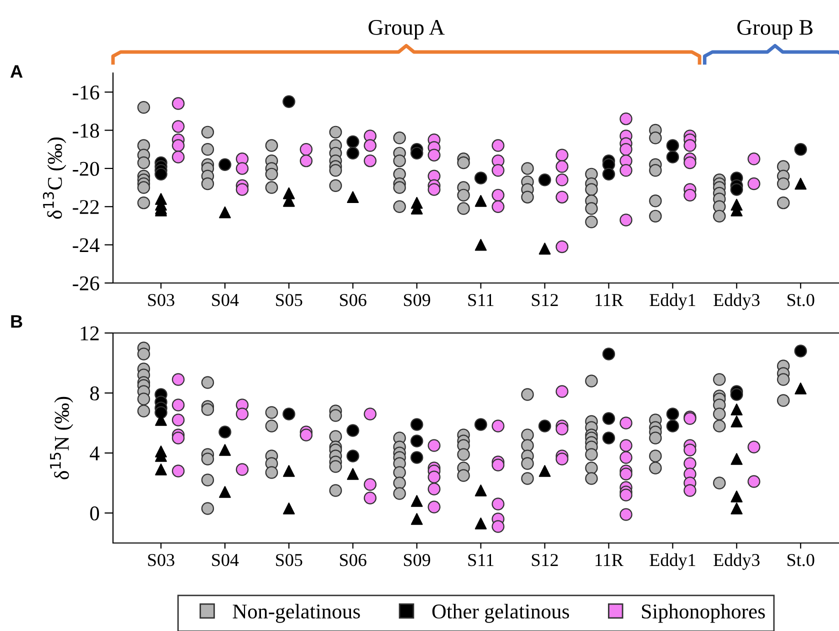 The height and width of the screenshot is (631, 839). What do you see at coordinates (95, 453) in the screenshot?
I see `y-tick-label: 4` at bounding box center [95, 453].